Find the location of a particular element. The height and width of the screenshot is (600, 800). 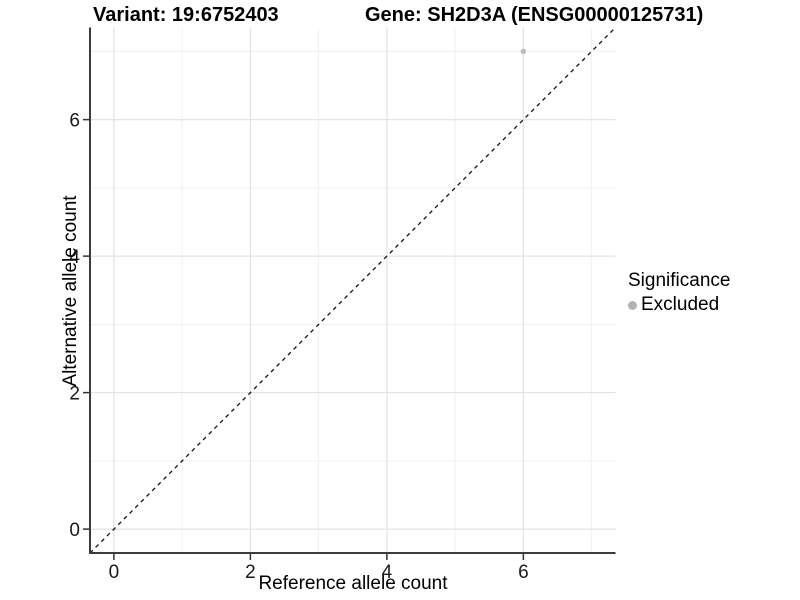

x-tick-label: 0 is located at coordinates (114, 572).